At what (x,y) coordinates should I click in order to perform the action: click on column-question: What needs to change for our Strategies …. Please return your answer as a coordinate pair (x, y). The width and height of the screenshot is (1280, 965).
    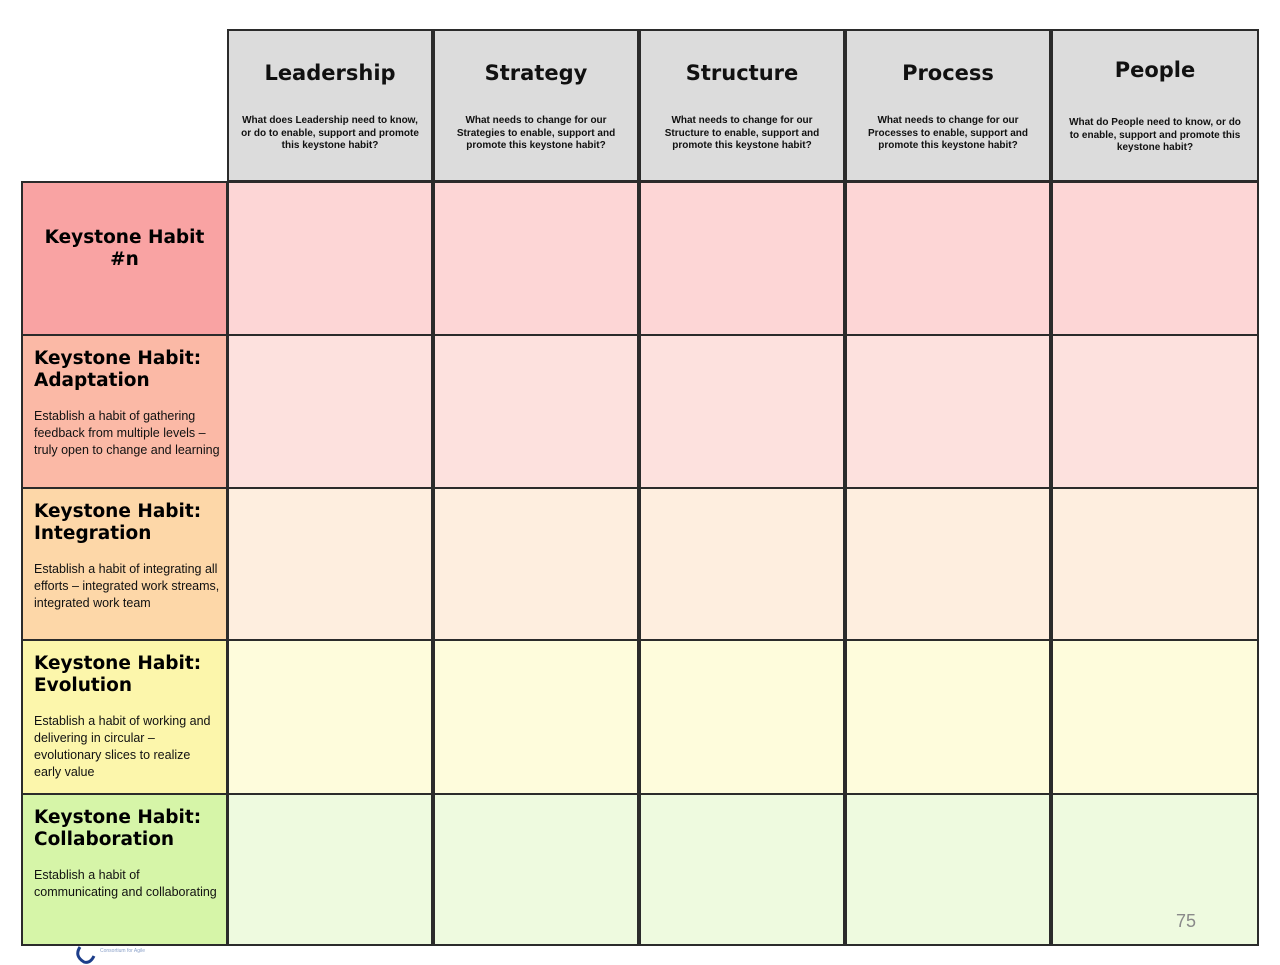
    Looking at the image, I should click on (536, 133).